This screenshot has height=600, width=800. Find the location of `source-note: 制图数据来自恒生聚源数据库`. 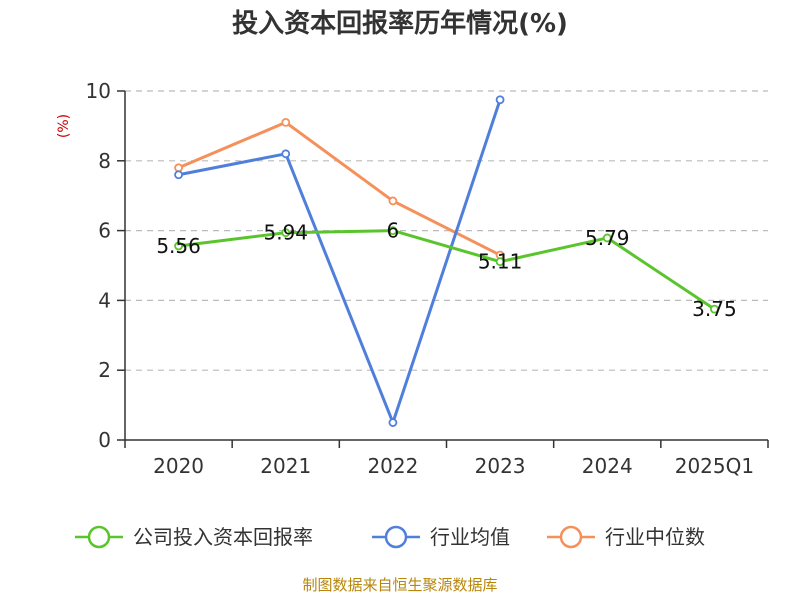

source-note: 制图数据来自恒生聚源数据库 is located at coordinates (399, 585).